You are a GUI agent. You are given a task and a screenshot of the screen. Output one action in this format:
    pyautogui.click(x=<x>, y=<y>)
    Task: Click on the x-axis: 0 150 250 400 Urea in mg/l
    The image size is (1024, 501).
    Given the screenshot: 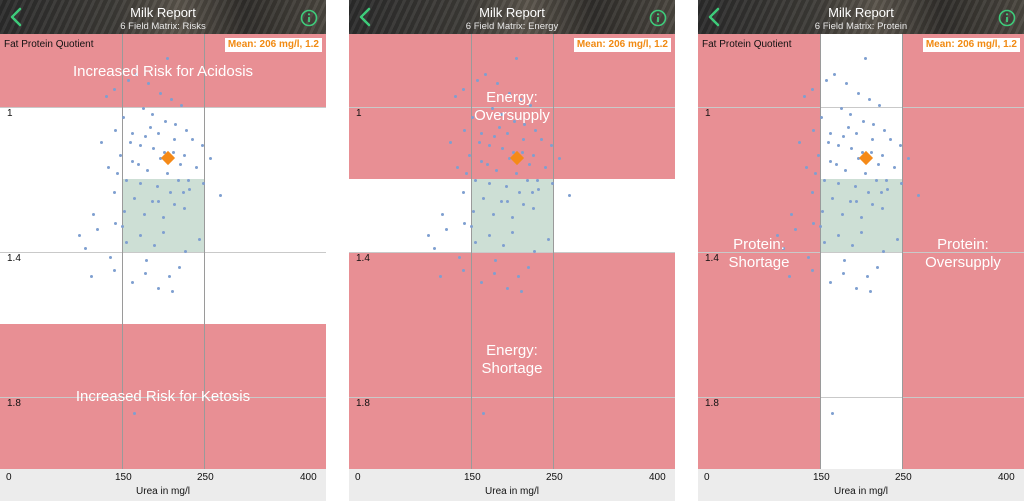 What is the action you would take?
    pyautogui.click(x=512, y=485)
    